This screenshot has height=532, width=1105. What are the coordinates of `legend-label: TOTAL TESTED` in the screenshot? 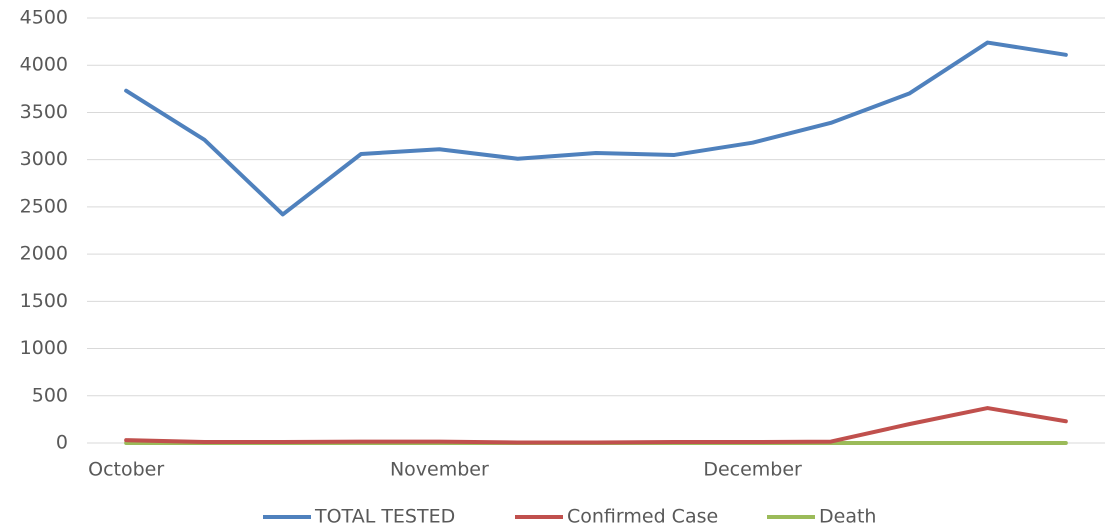 It's located at (384, 517).